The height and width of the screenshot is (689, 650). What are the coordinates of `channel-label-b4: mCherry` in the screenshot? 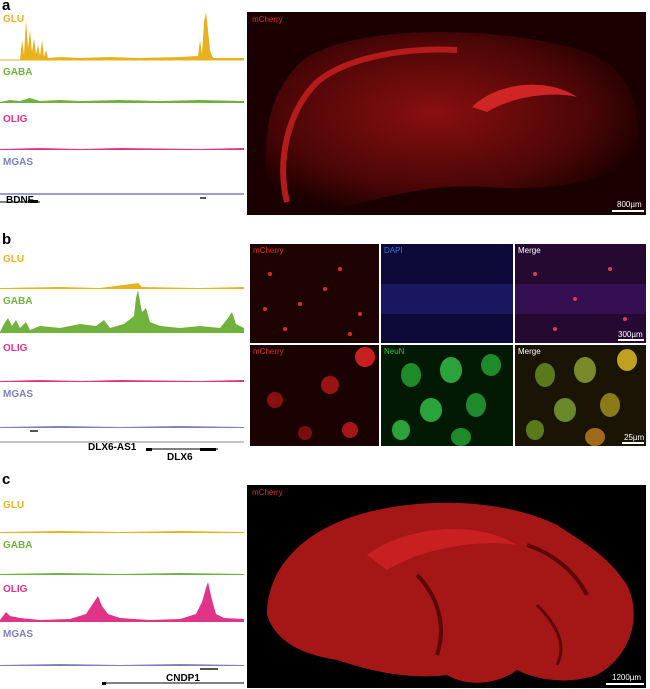 It's located at (268, 351).